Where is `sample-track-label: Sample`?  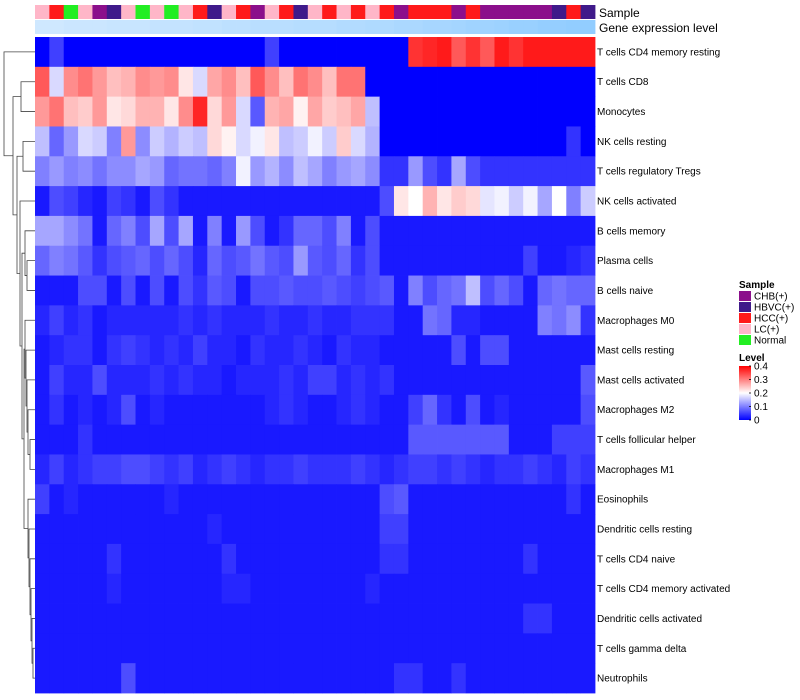
sample-track-label: Sample is located at coordinates (619, 13).